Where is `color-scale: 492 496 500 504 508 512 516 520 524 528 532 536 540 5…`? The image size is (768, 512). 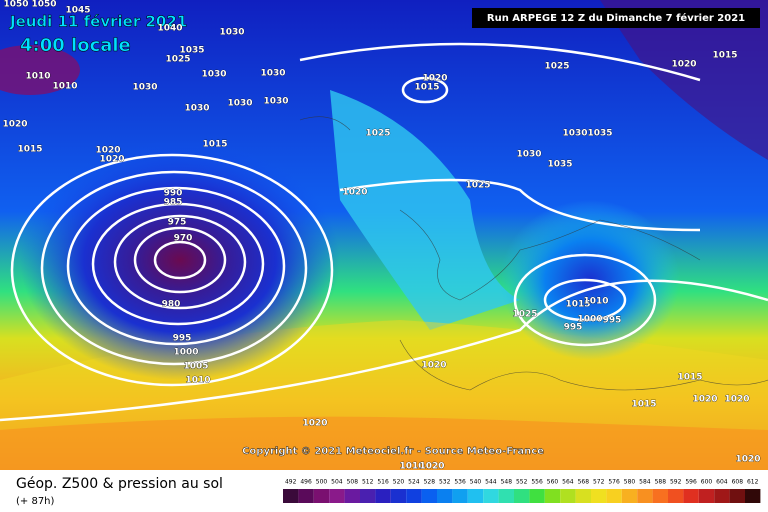
color-scale: 492 496 500 504 508 512 516 520 524 528 532 536 540 5… is located at coordinates (522, 491).